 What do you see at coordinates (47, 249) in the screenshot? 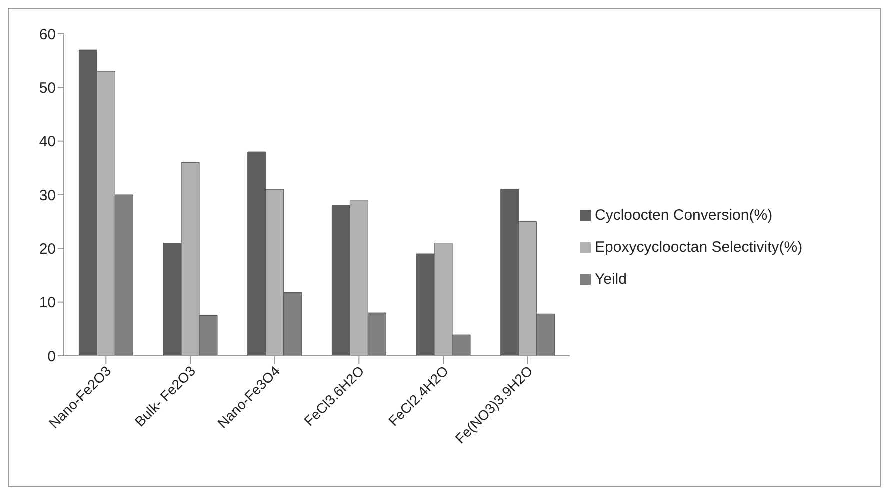
I see `y-tick-label: 20` at bounding box center [47, 249].